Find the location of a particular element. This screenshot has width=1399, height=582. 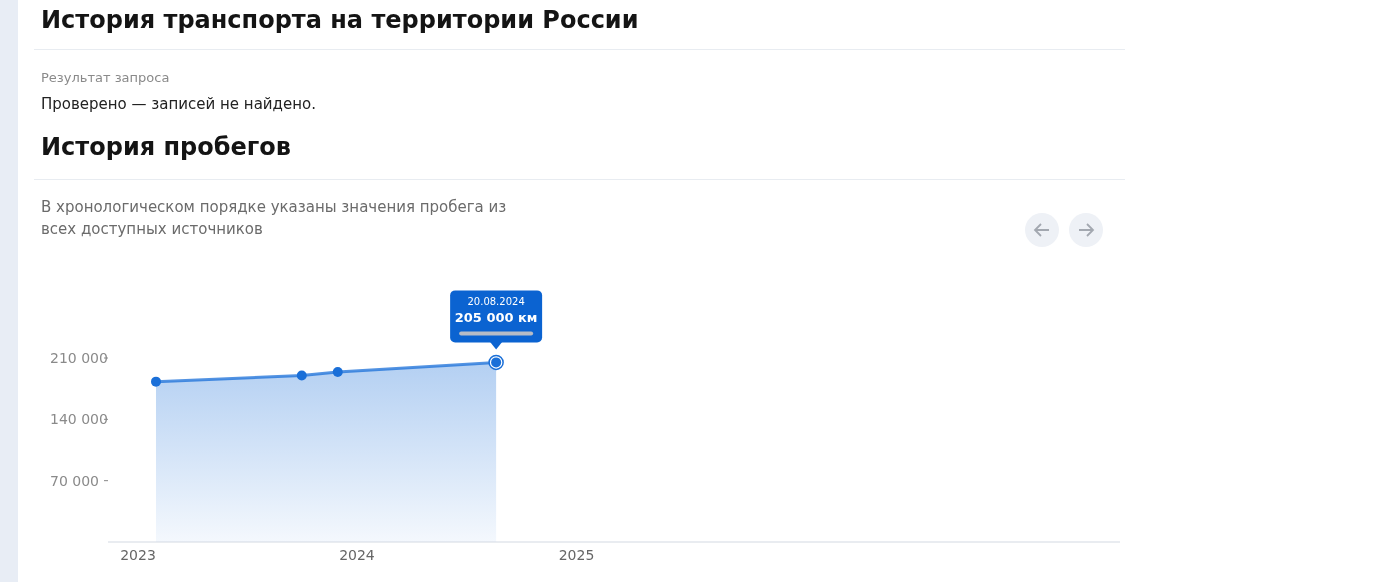

x-tick-label: 2025 is located at coordinates (576, 554).